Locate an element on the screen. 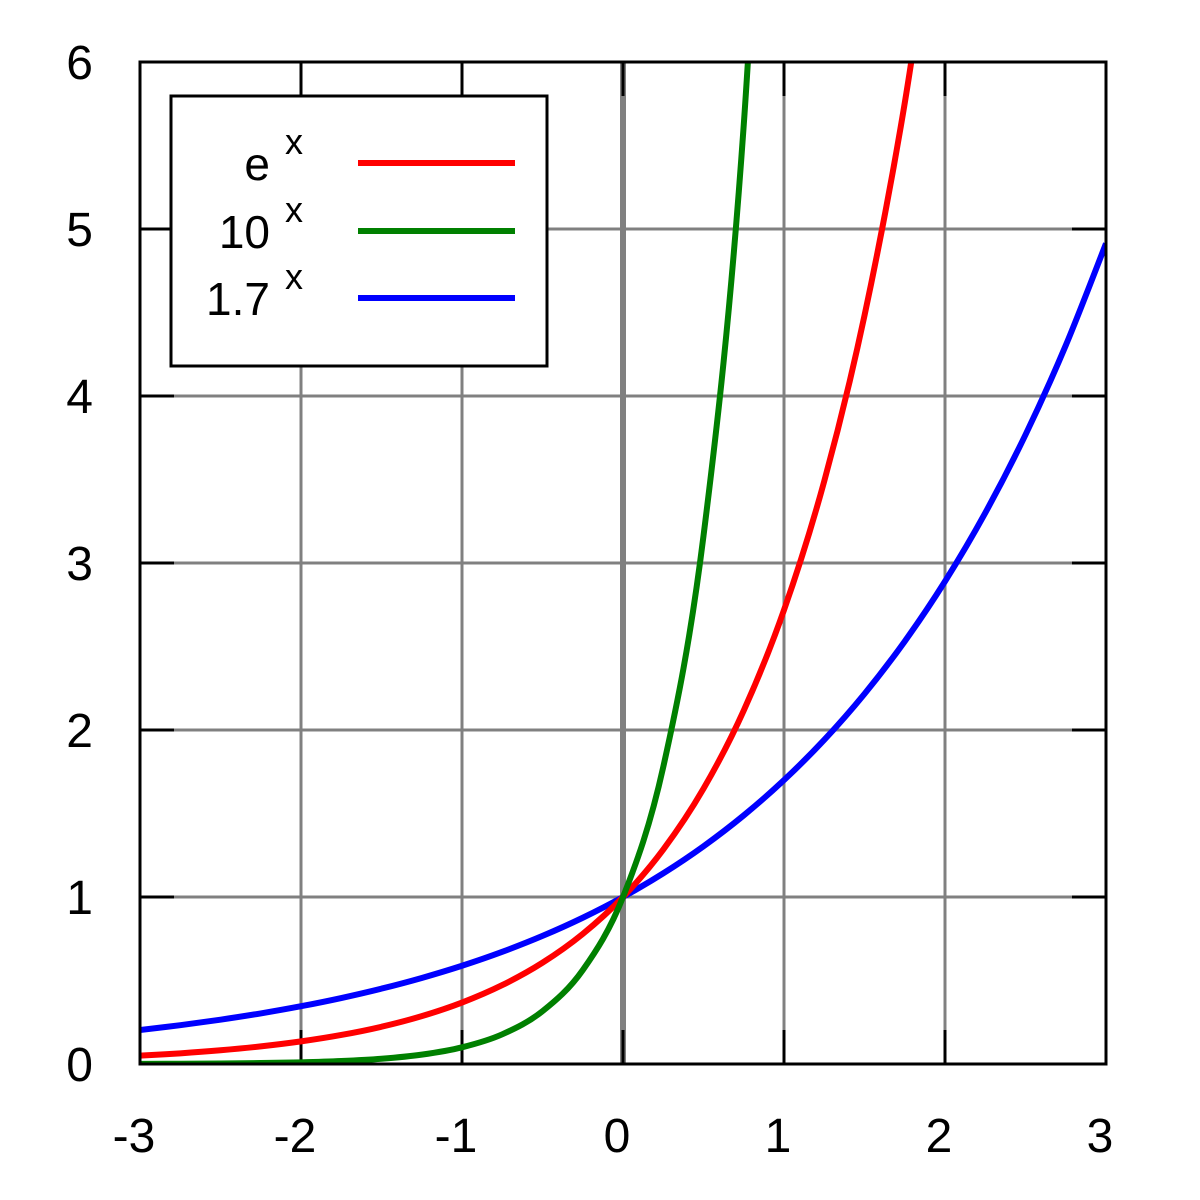 The image size is (1200, 1200). y-tick-label: 6 is located at coordinates (79, 63).